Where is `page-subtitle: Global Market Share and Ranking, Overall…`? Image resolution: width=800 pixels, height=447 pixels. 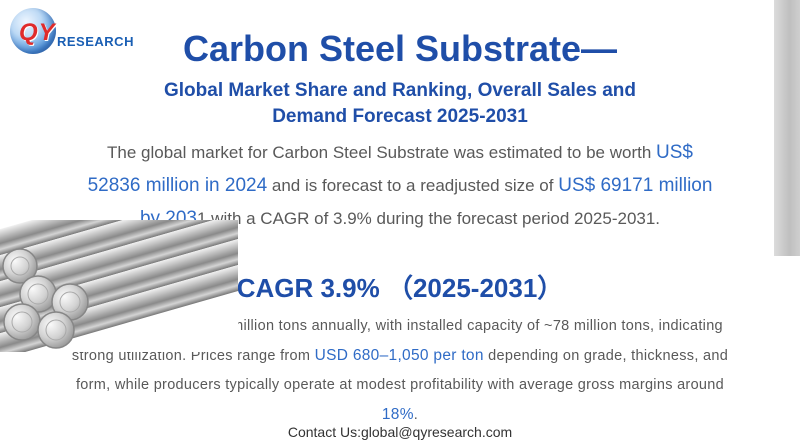
page-subtitle: Global Market Share and Ranking, Overall… is located at coordinates (400, 104).